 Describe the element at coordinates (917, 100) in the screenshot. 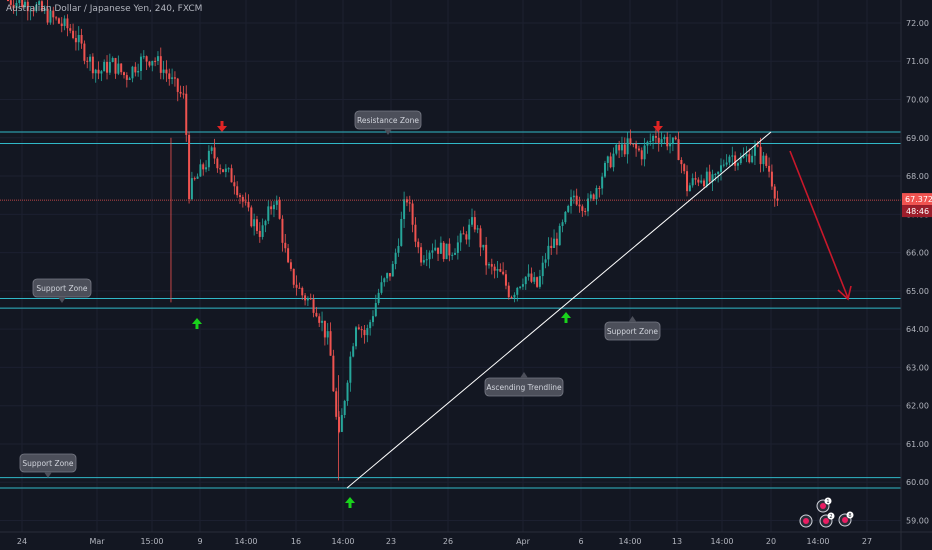

I see `y-tick-label: 70.00` at that location.